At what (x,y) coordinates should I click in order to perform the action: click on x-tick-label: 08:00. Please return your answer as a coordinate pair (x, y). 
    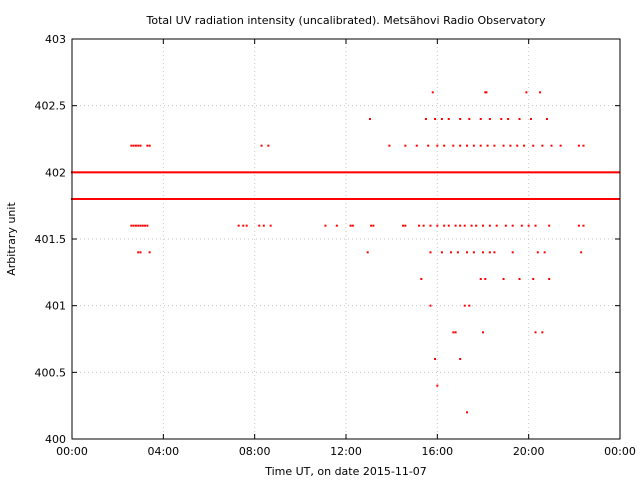
    Looking at the image, I should click on (255, 451).